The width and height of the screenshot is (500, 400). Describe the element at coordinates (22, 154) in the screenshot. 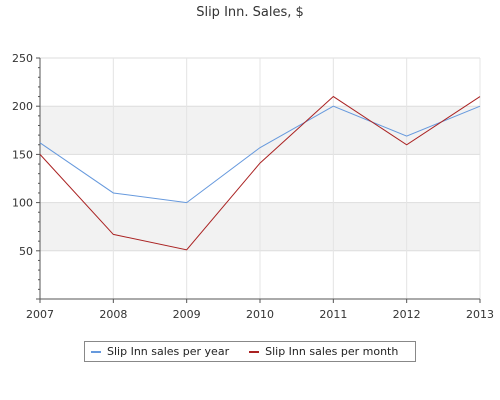

I see `y-tick-label: 150` at that location.